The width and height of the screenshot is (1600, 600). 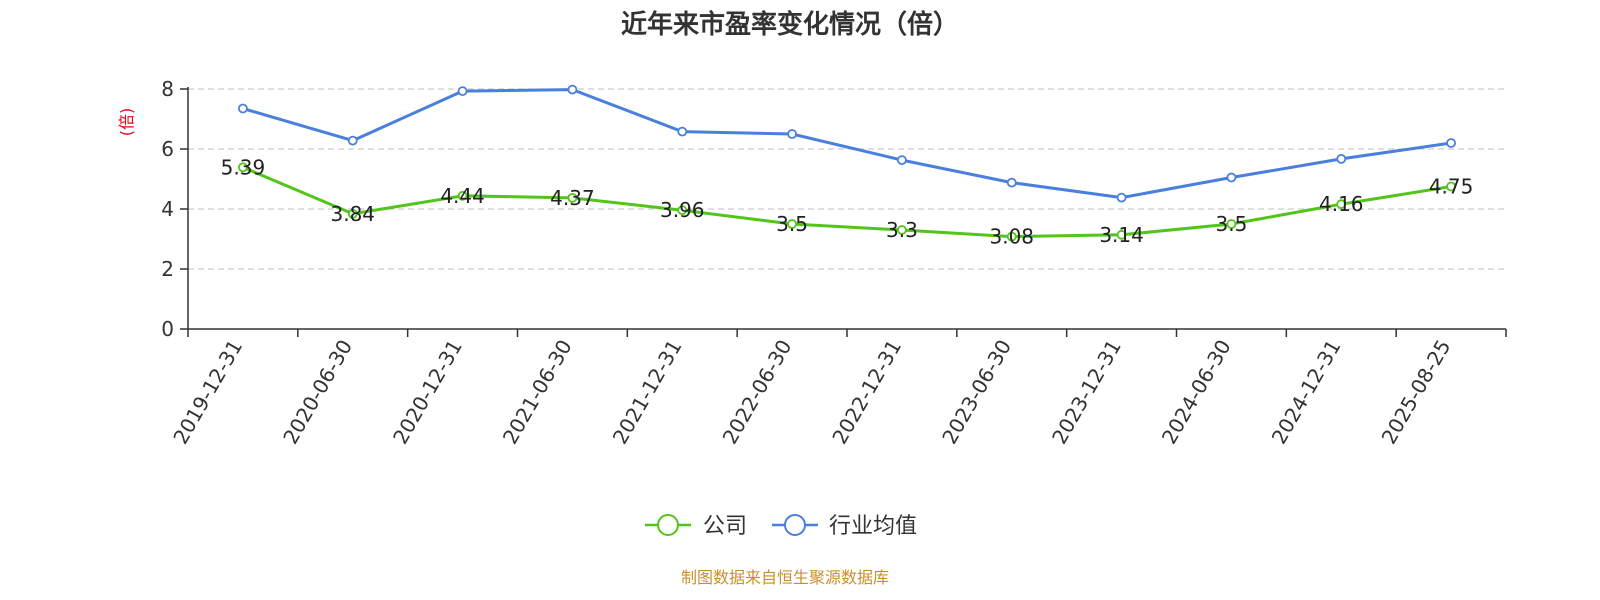 What do you see at coordinates (725, 526) in the screenshot?
I see `legend-label-0: 公司` at bounding box center [725, 526].